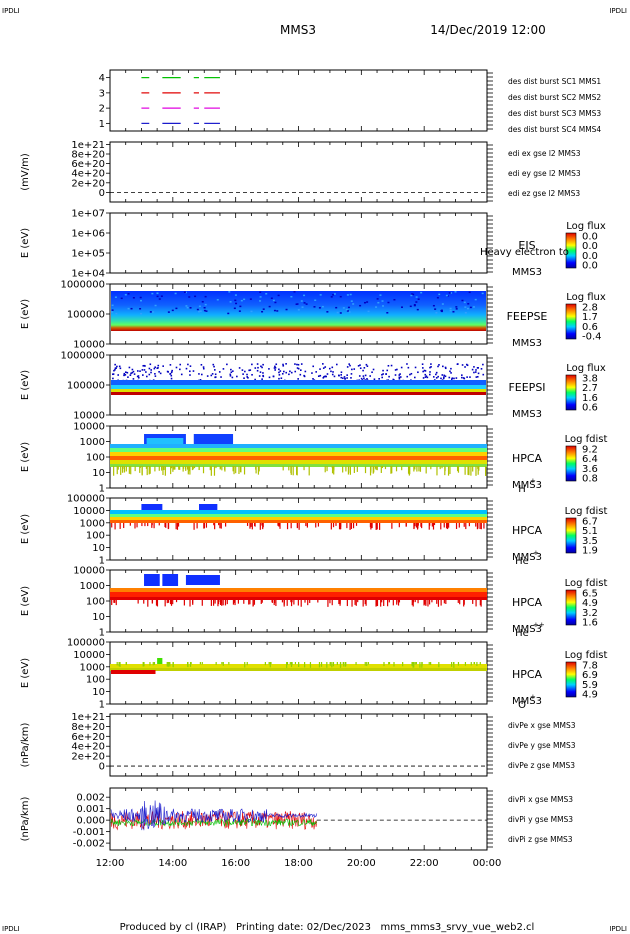 This screenshot has height=934, width=630. What do you see at coordinates (526, 245) in the screenshot?
I see `panel-eis-instrument-label: EIS` at bounding box center [526, 245].